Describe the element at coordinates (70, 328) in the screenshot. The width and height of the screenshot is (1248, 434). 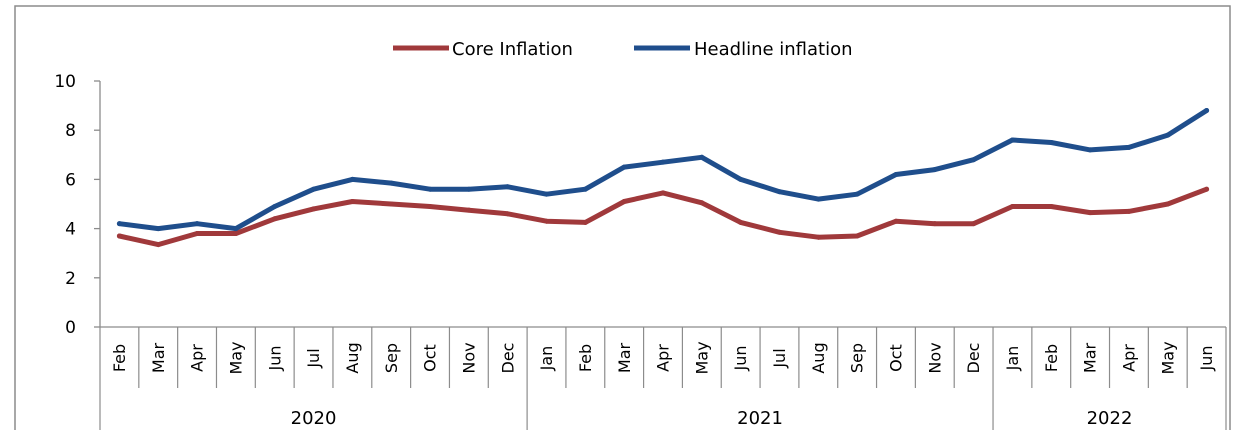
I see `y-tick-label: 0` at that location.